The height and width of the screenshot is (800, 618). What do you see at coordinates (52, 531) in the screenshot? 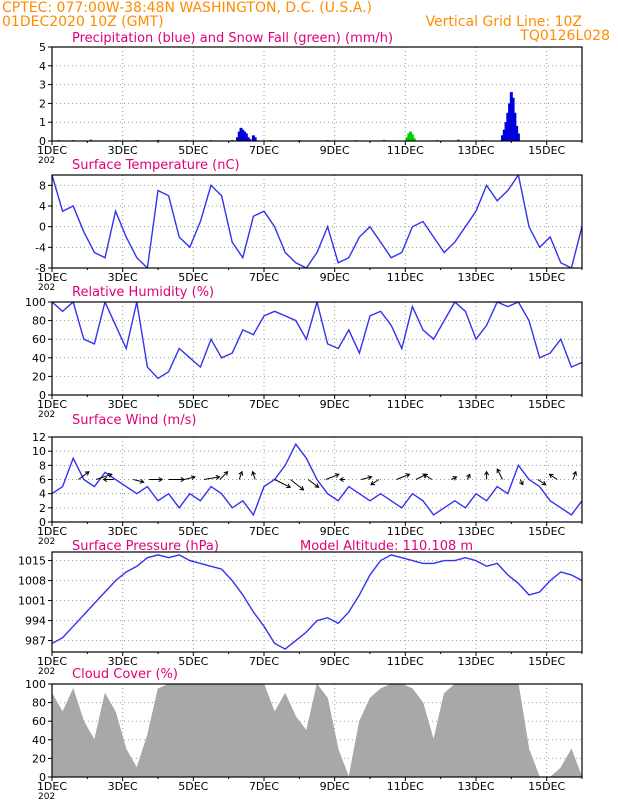
I see `xtick-label-wind: 1DEC` at bounding box center [52, 531].